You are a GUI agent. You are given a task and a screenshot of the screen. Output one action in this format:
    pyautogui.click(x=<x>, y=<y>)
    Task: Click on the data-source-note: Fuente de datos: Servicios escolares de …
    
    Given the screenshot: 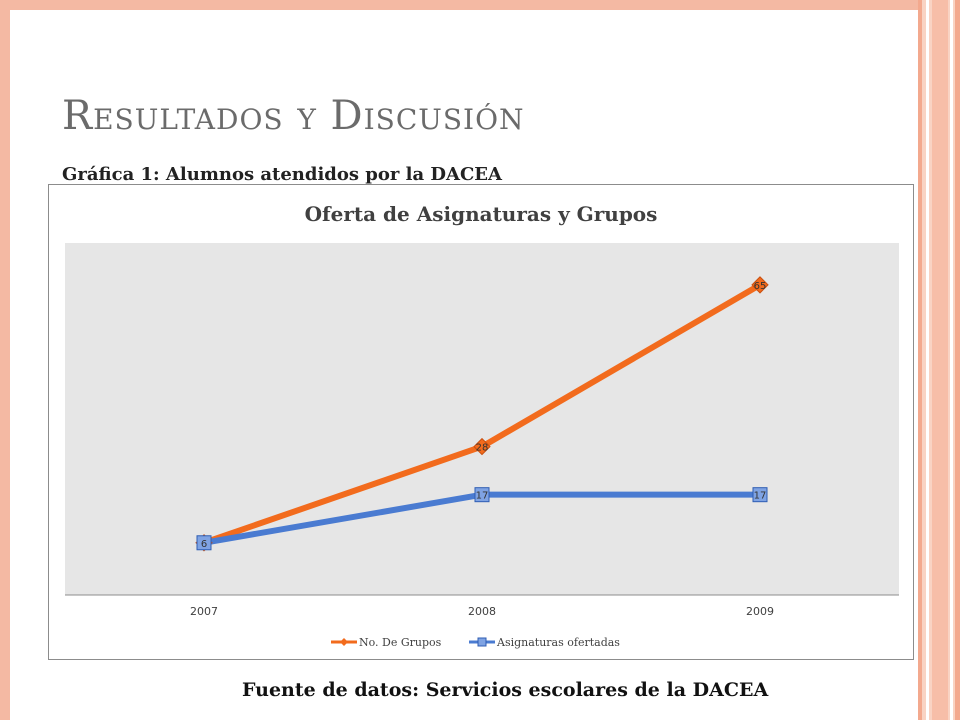 What is the action you would take?
    pyautogui.click(x=505, y=690)
    